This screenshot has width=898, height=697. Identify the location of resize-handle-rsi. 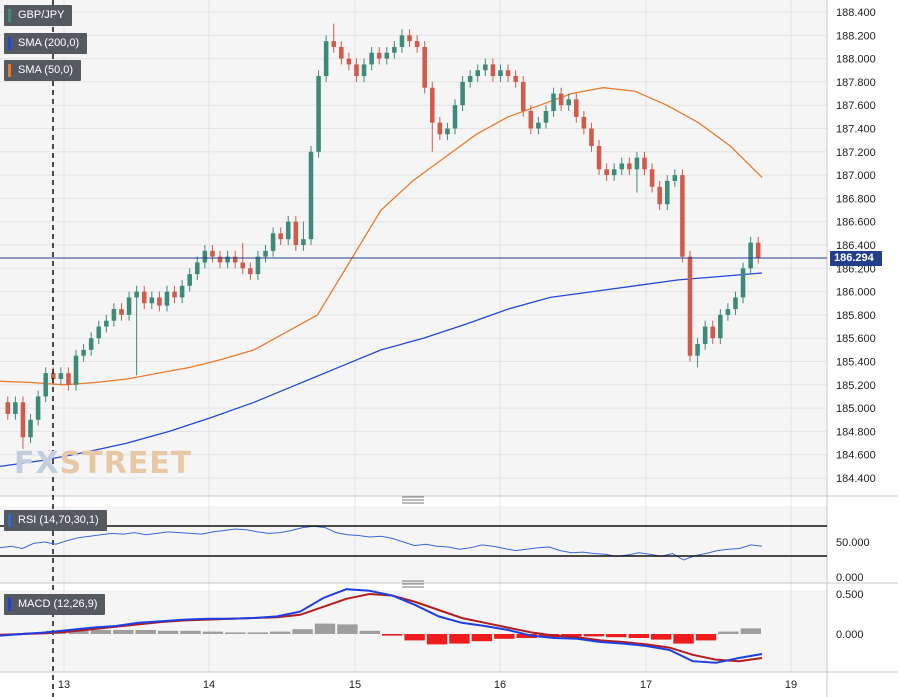
(413, 500).